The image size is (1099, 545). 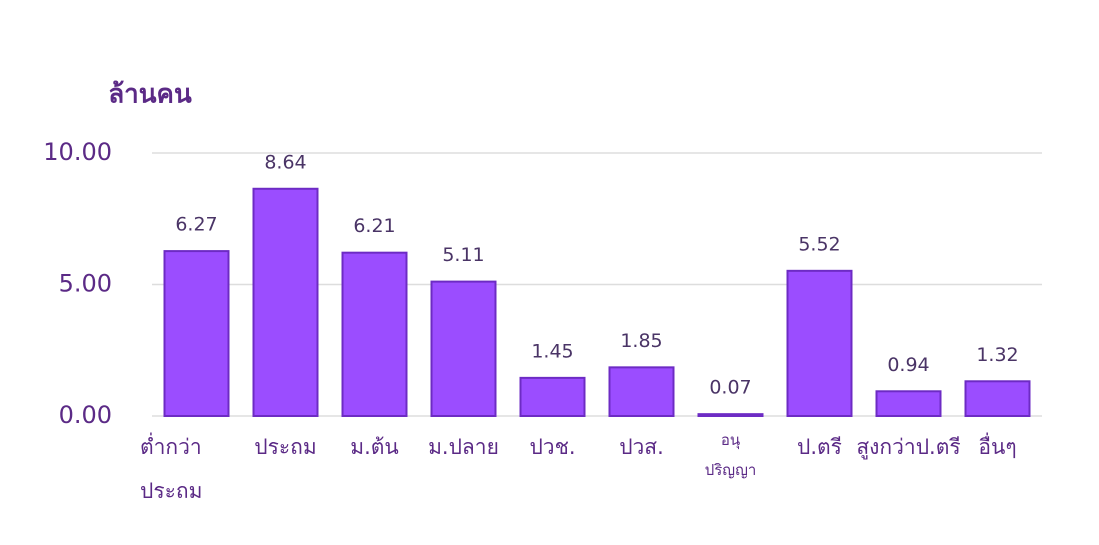 I want to click on data-label: 8.64, so click(x=285, y=162).